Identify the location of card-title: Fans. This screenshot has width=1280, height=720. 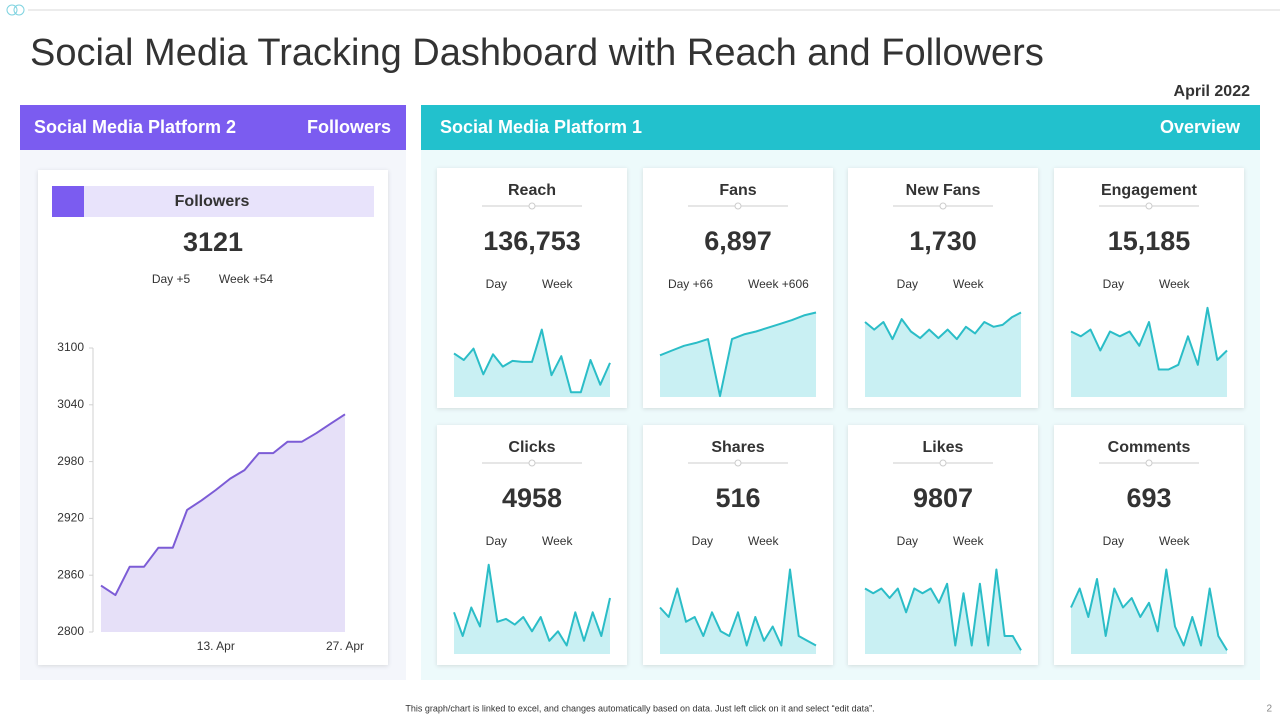
(737, 190).